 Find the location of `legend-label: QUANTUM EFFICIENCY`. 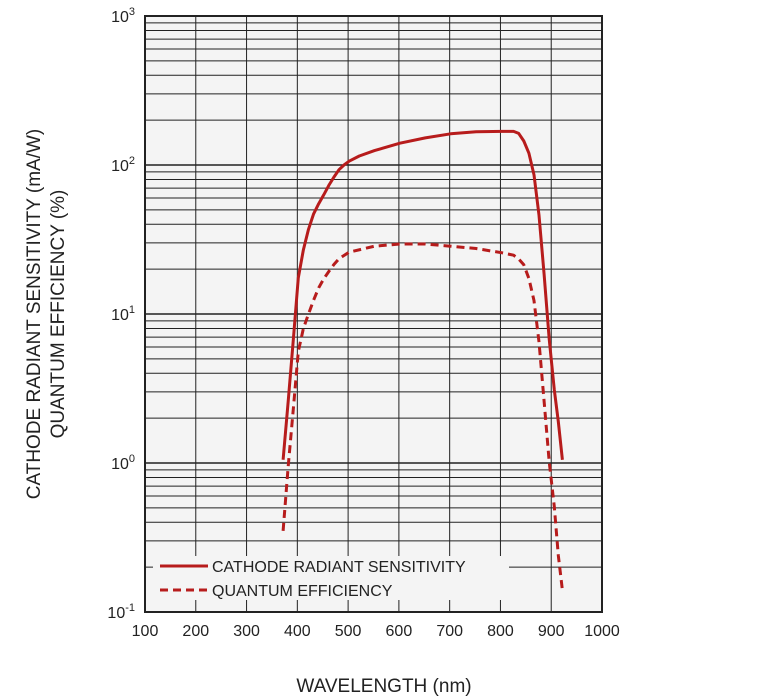

legend-label: QUANTUM EFFICIENCY is located at coordinates (302, 591).